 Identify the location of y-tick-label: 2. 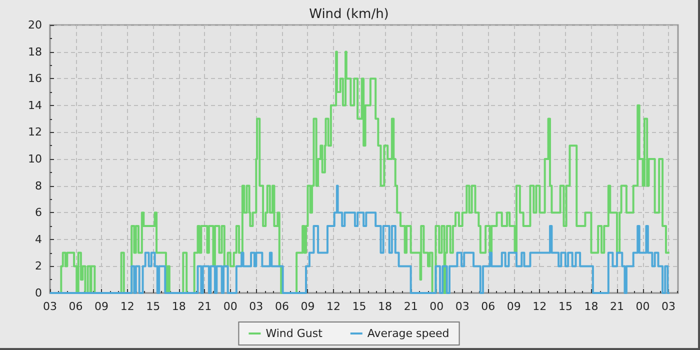
(38, 266).